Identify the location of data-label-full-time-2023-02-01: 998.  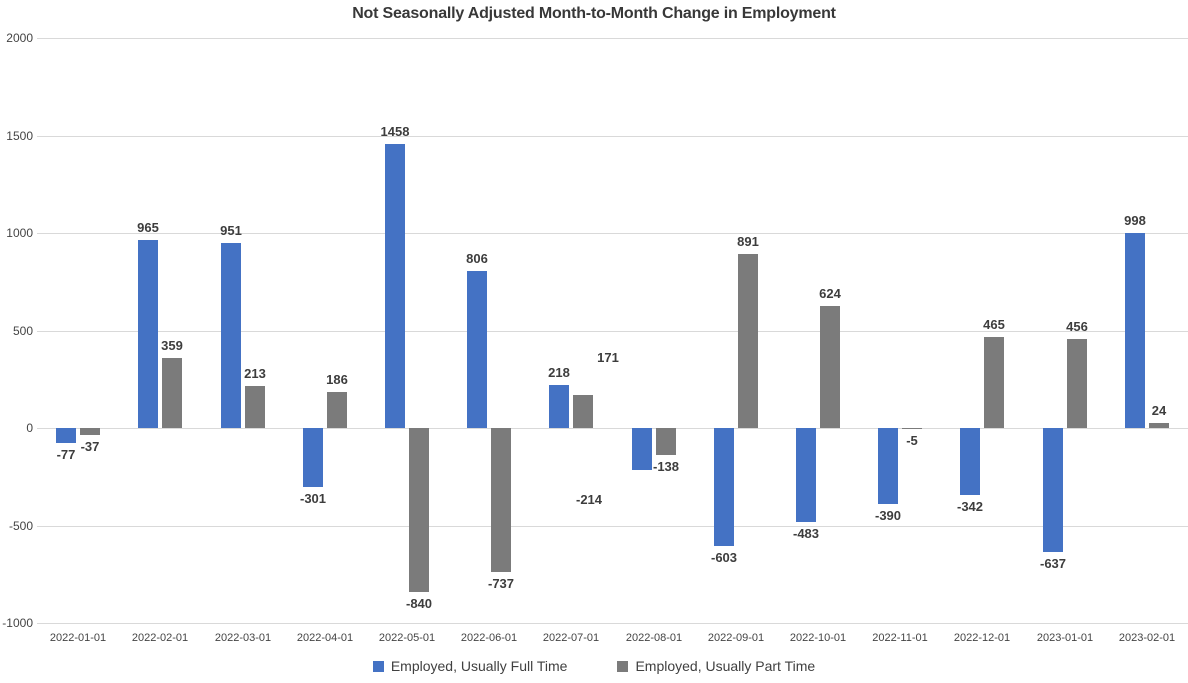
(1135, 220).